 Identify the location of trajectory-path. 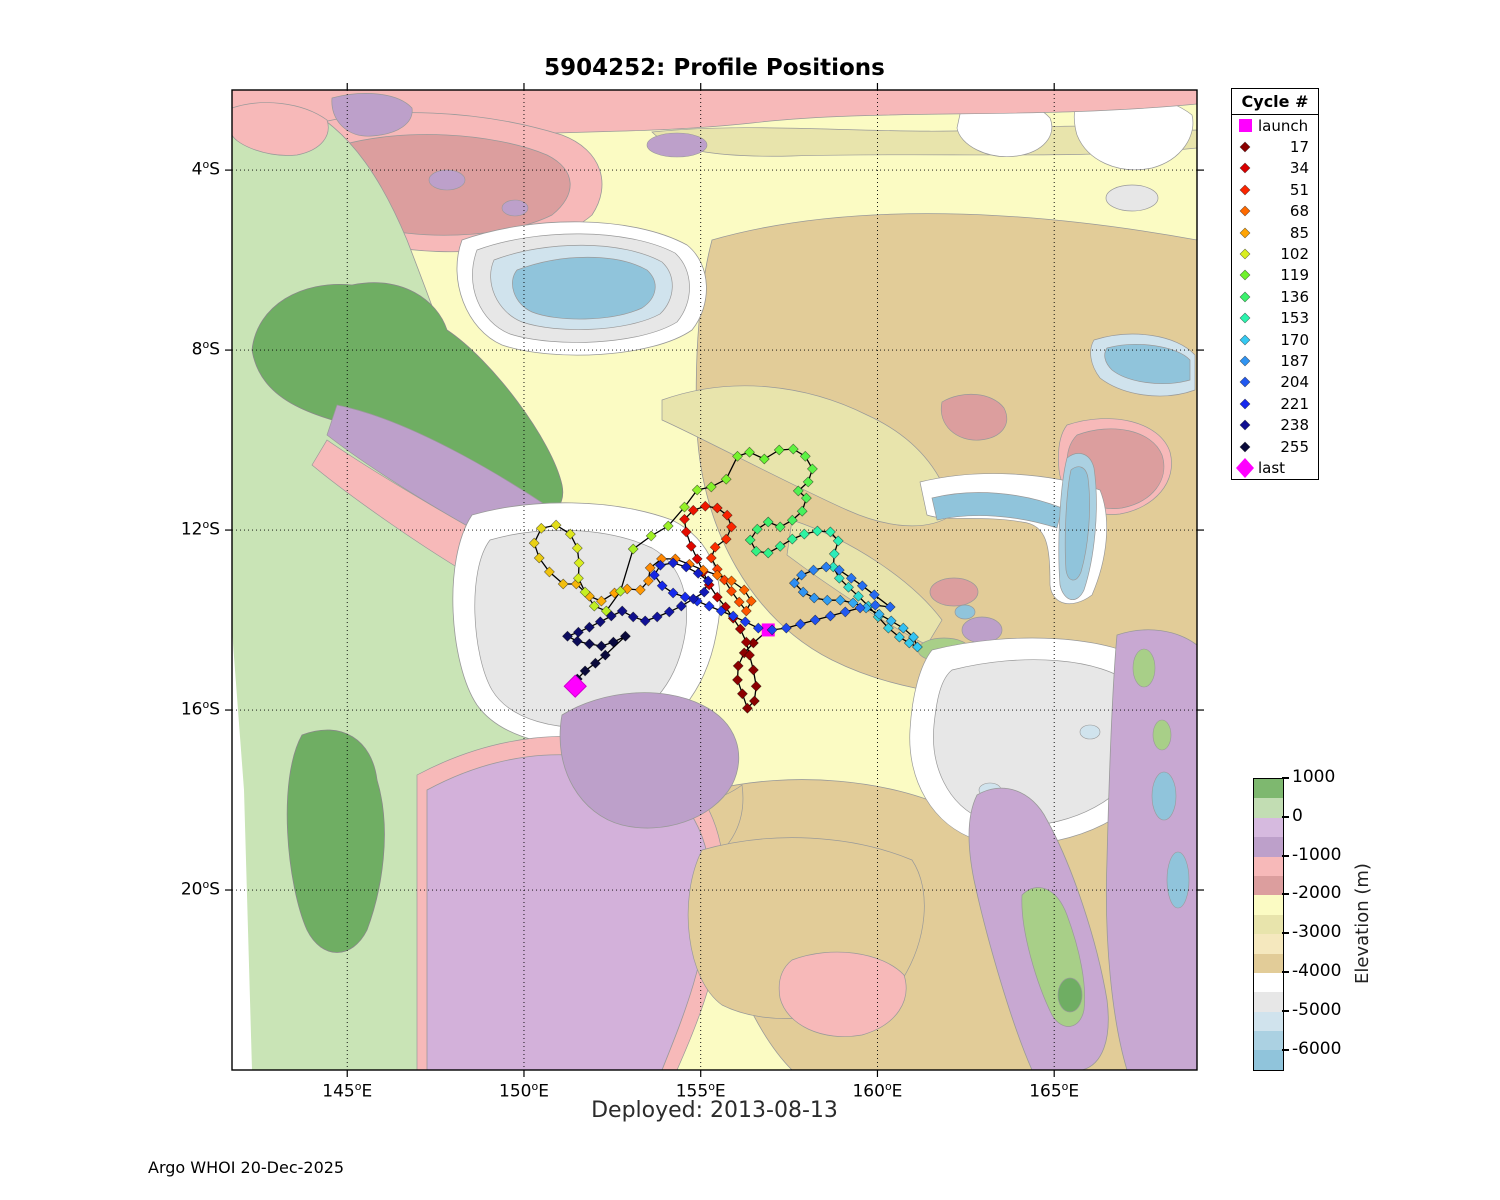
(726, 579).